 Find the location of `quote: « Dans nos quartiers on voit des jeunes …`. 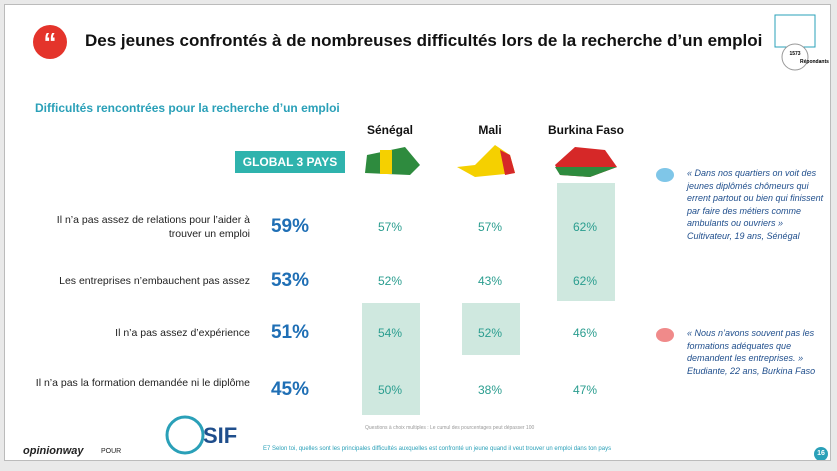

quote: « Dans nos quartiers on voit des jeunes … is located at coordinates (758, 204).